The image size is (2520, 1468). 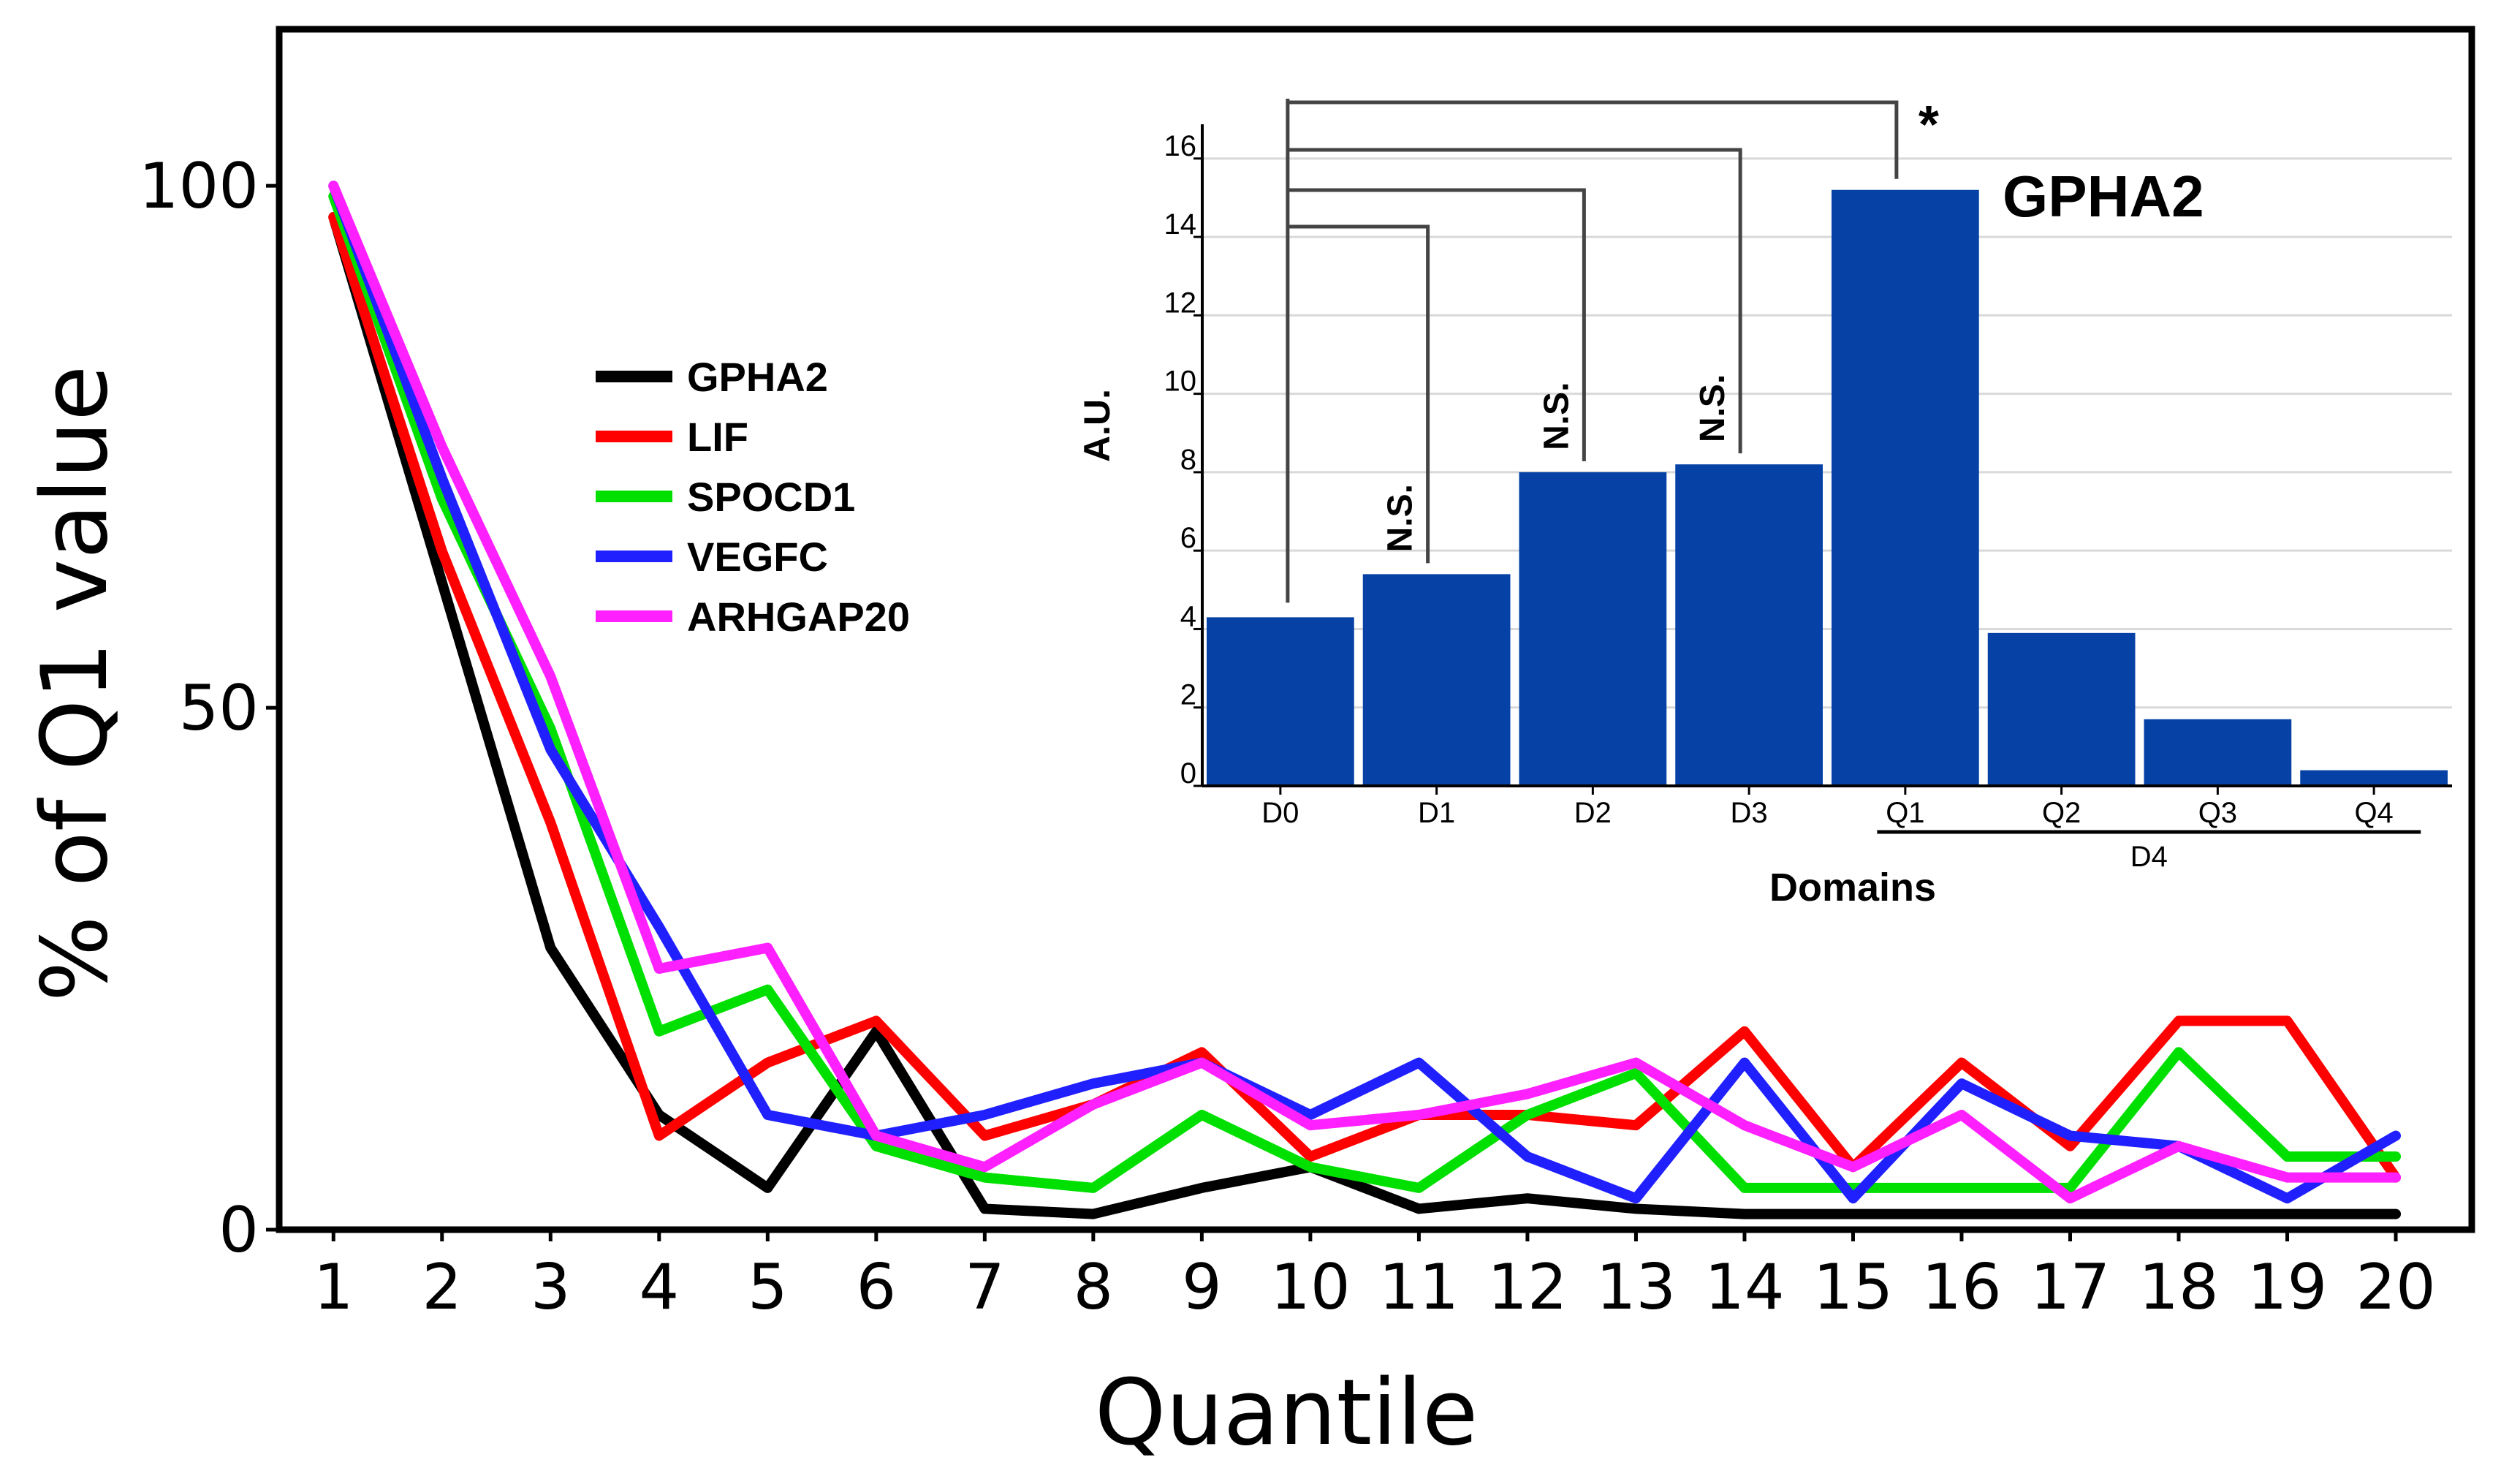 I want to click on sig-label-d3: N.S., so click(x=1712, y=408).